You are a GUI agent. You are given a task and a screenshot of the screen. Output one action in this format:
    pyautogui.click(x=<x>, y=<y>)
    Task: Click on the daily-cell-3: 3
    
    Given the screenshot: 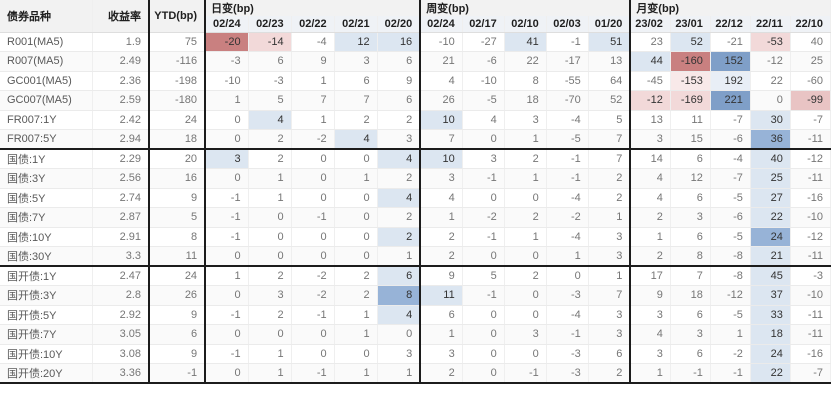 What is the action you would take?
    pyautogui.click(x=356, y=61)
    